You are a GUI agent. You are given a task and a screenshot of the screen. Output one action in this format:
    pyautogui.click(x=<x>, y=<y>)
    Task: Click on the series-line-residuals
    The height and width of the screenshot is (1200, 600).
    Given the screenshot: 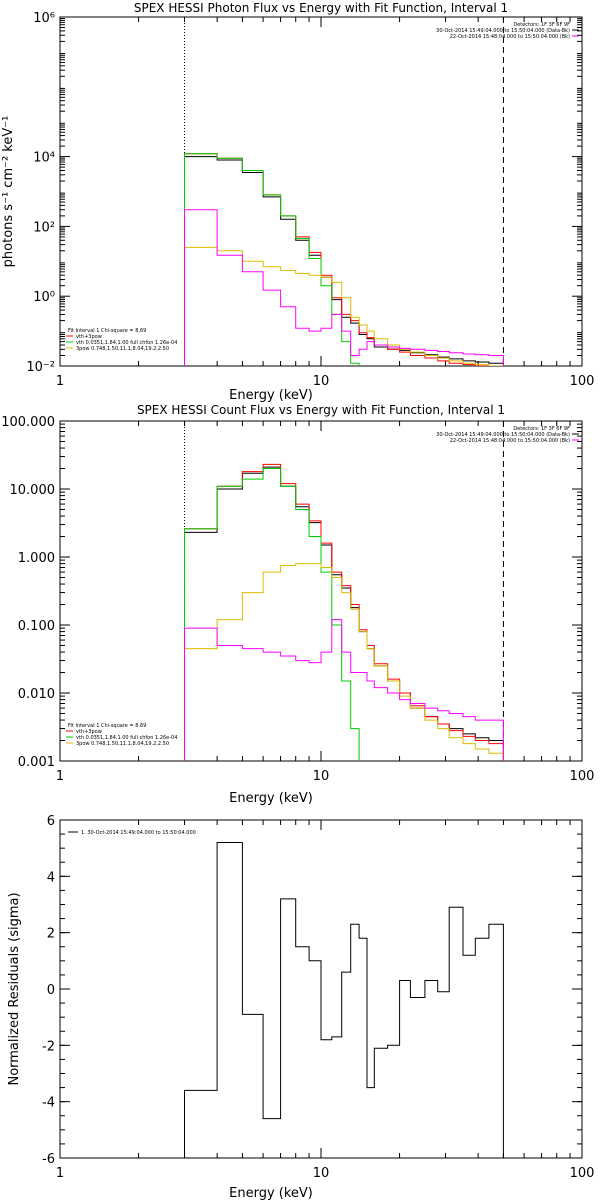 What is the action you would take?
    pyautogui.click(x=344, y=1000)
    